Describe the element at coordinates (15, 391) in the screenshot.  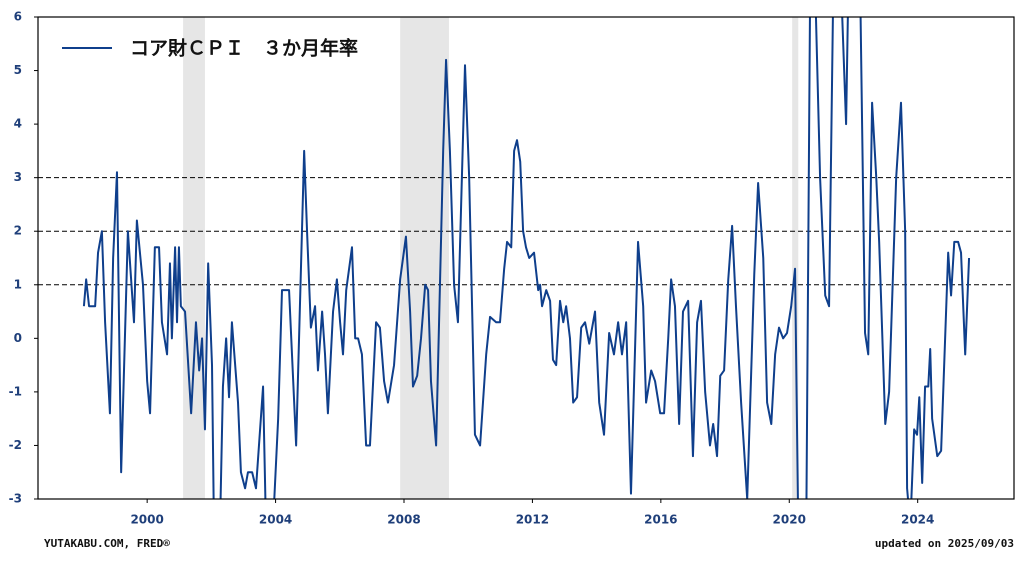
I see `y-tick-label: -1` at that location.